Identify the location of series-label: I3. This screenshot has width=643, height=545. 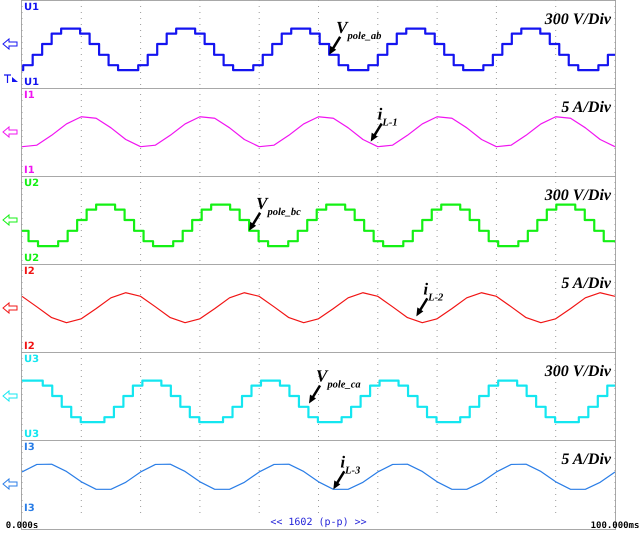
(29, 447).